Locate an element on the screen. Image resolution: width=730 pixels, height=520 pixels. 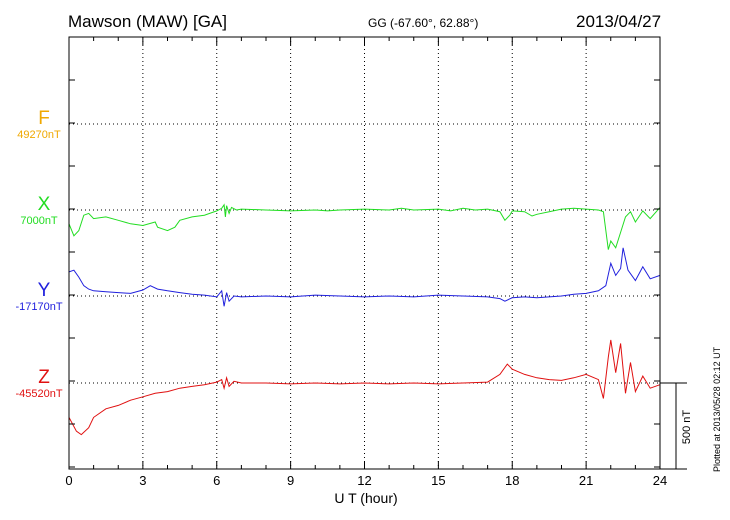
channel-baseline-y: -17170nT is located at coordinates (39, 307).